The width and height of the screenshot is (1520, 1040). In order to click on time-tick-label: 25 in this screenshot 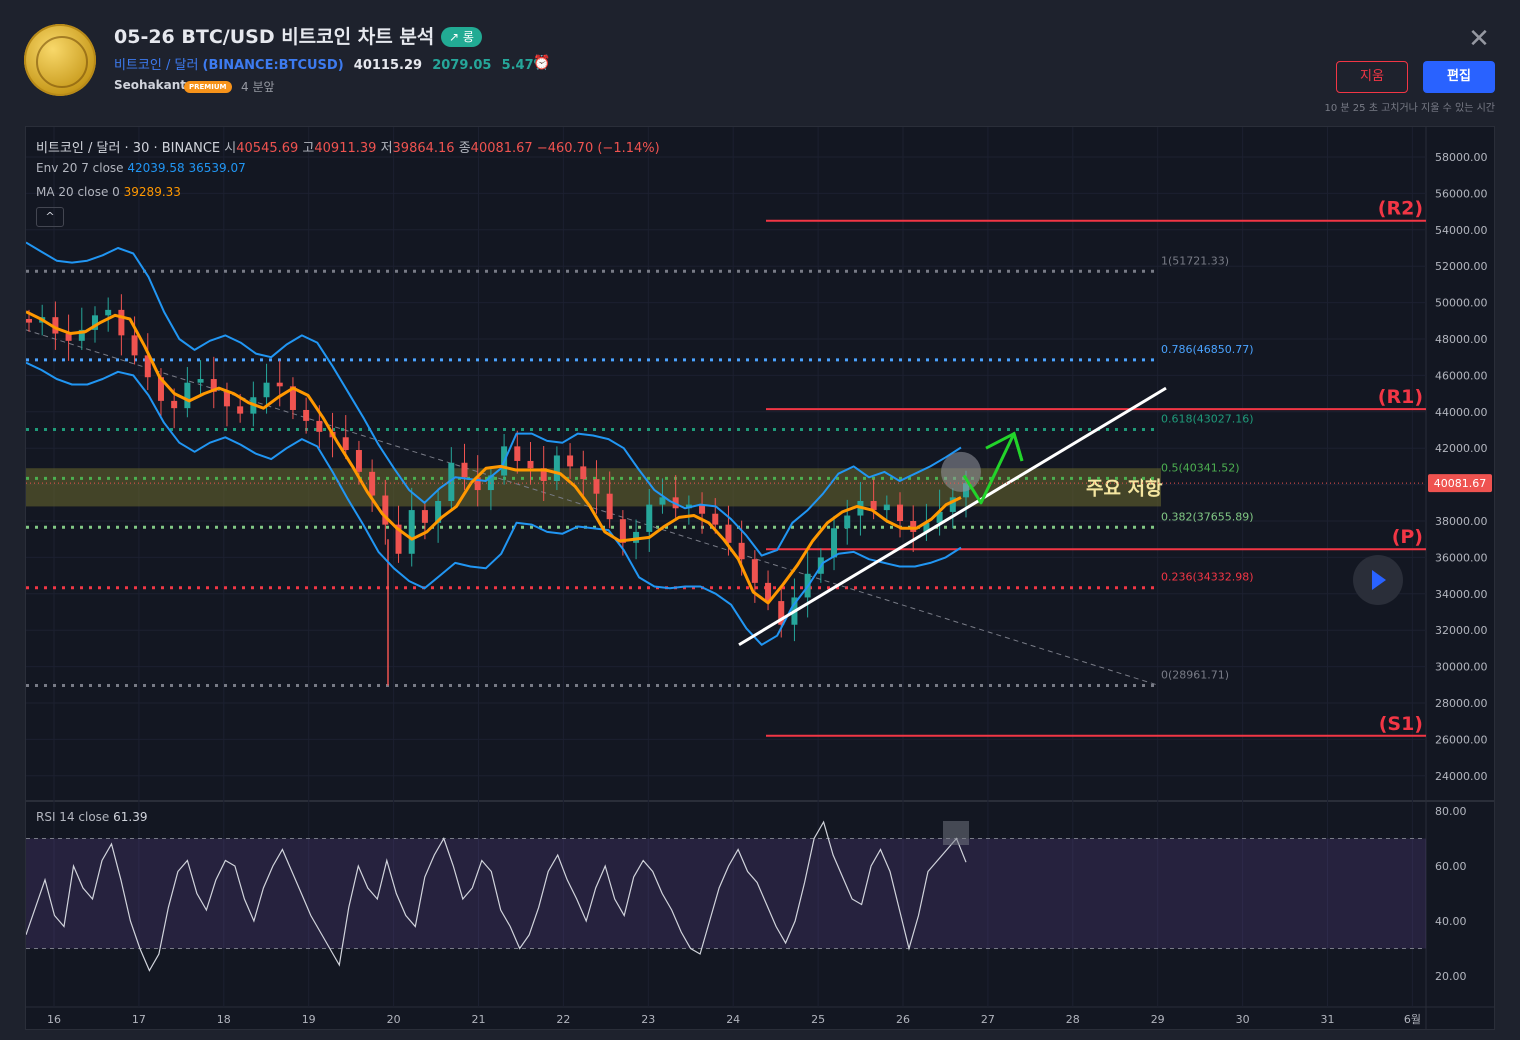, I will do `click(818, 1019)`.